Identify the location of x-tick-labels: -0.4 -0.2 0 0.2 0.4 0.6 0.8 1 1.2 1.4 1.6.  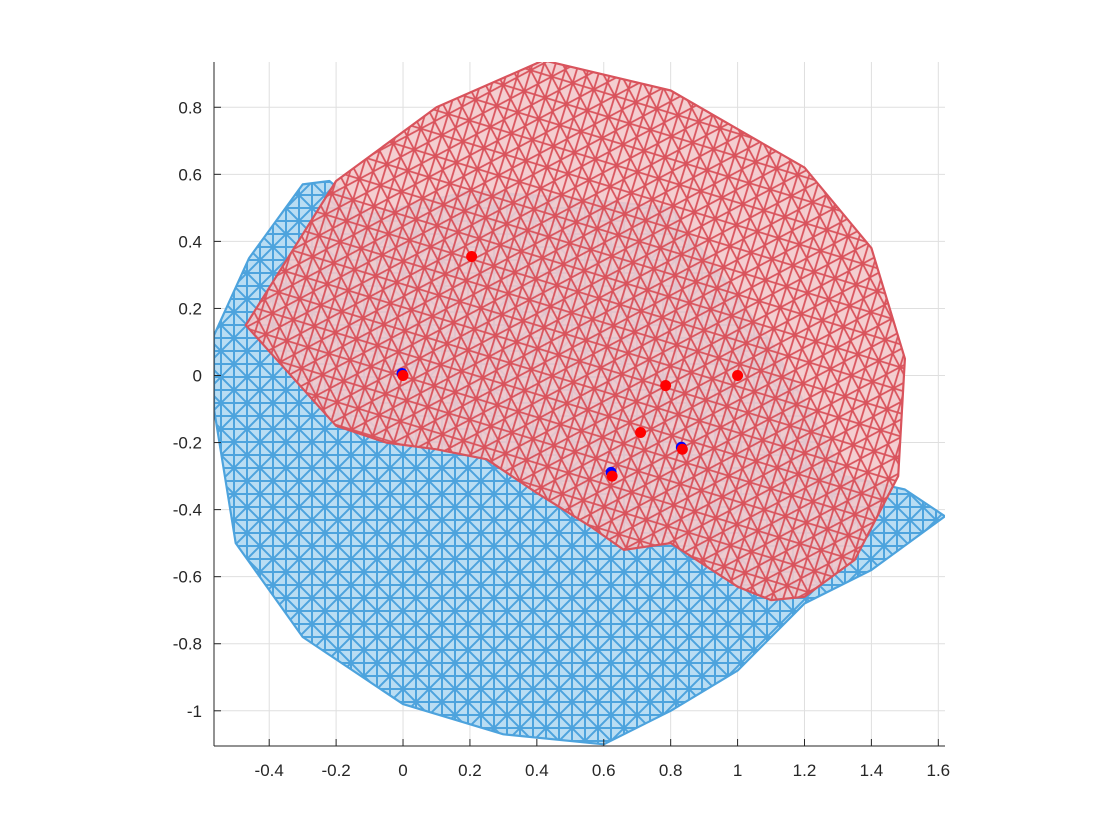
(603, 770).